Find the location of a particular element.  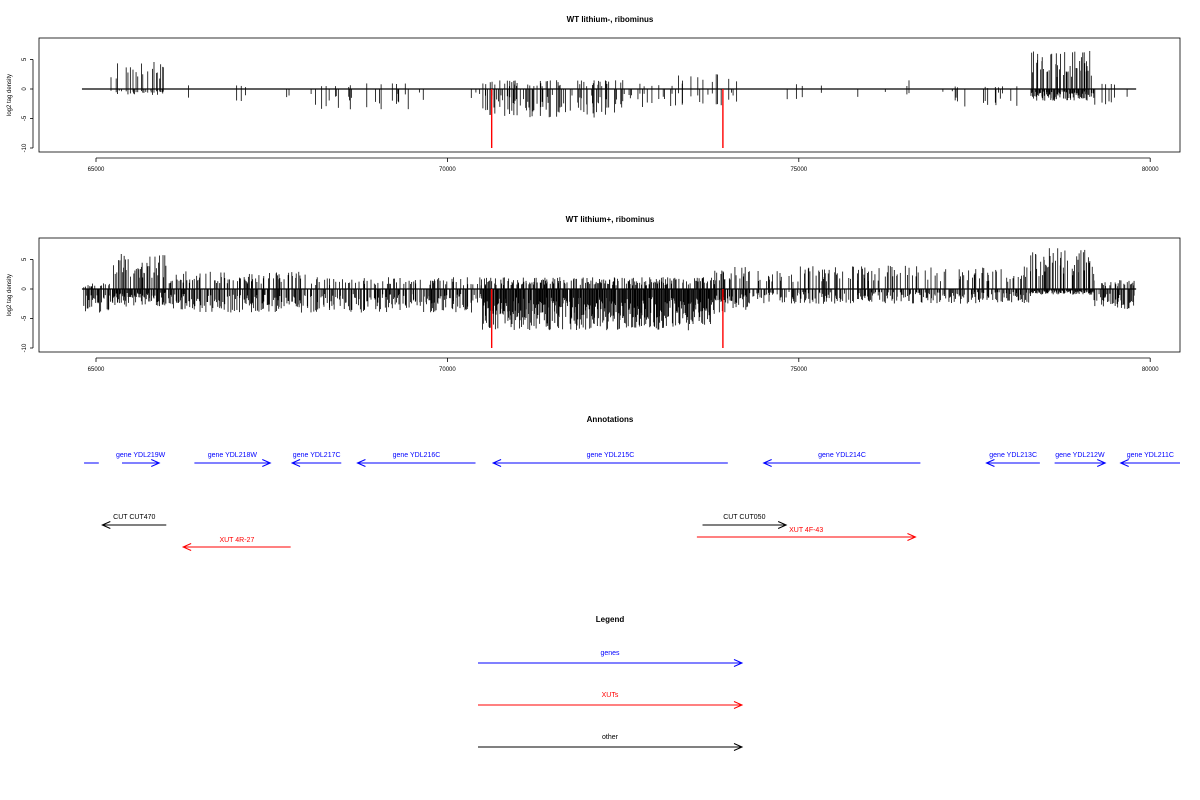

legend-item: XUTs is located at coordinates (611, 700).